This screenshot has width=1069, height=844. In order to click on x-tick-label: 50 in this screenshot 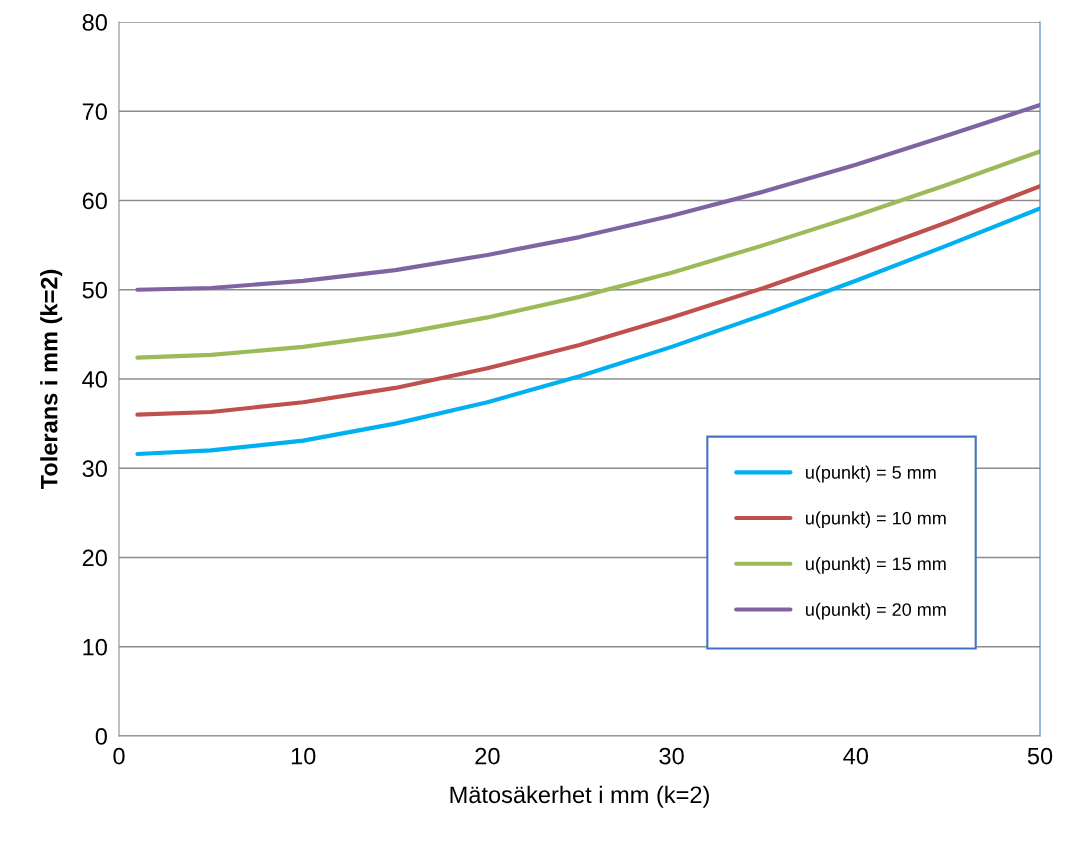, I will do `click(1040, 756)`.